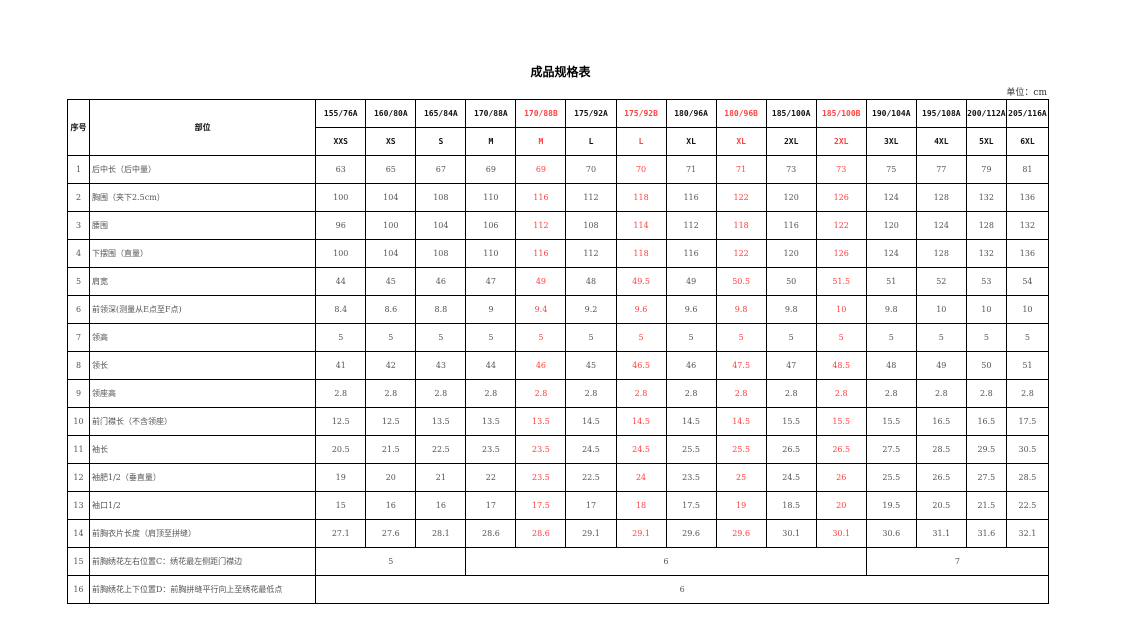 Image resolution: width=1121 pixels, height=619 pixels. Describe the element at coordinates (78, 281) in the screenshot. I see `row-index: 5` at that location.